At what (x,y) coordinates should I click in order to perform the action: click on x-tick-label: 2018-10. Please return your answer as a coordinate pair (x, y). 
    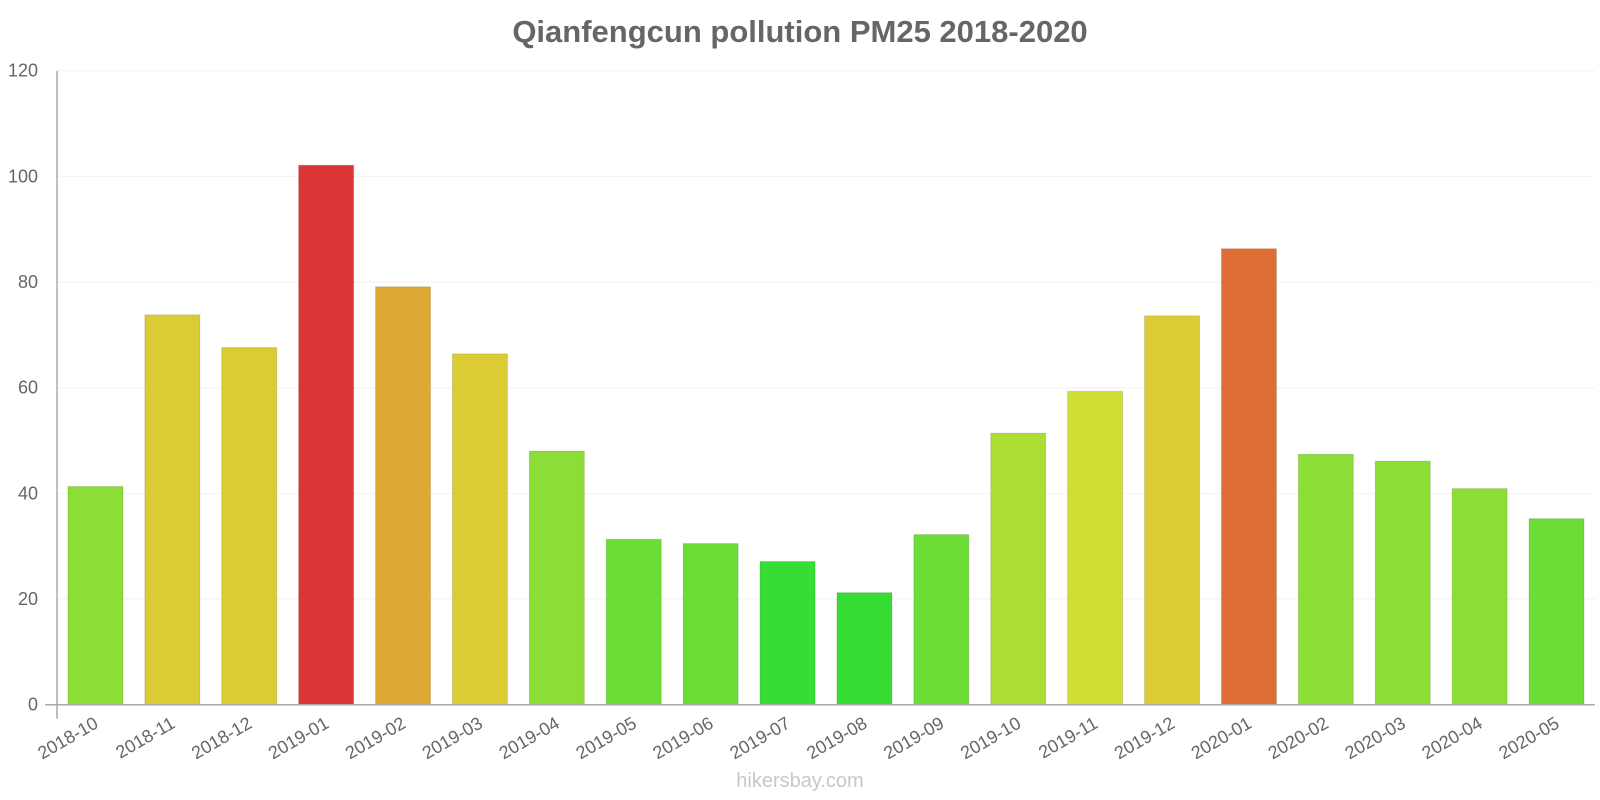
    Looking at the image, I should click on (67, 738).